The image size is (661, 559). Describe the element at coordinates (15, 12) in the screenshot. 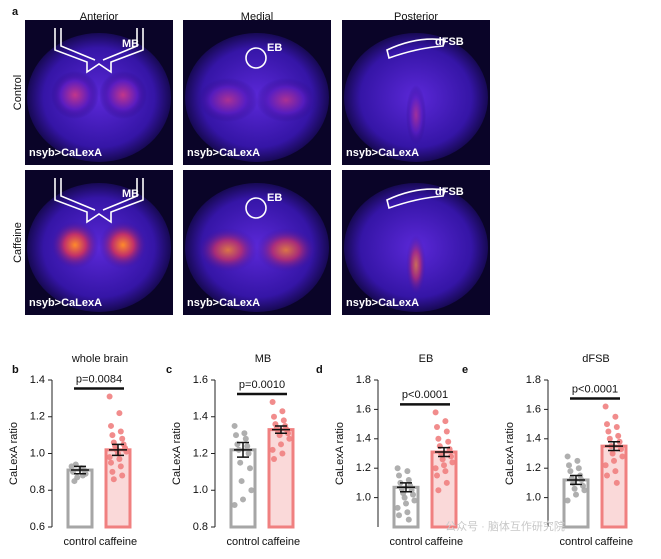

I see `panel-label: a` at that location.